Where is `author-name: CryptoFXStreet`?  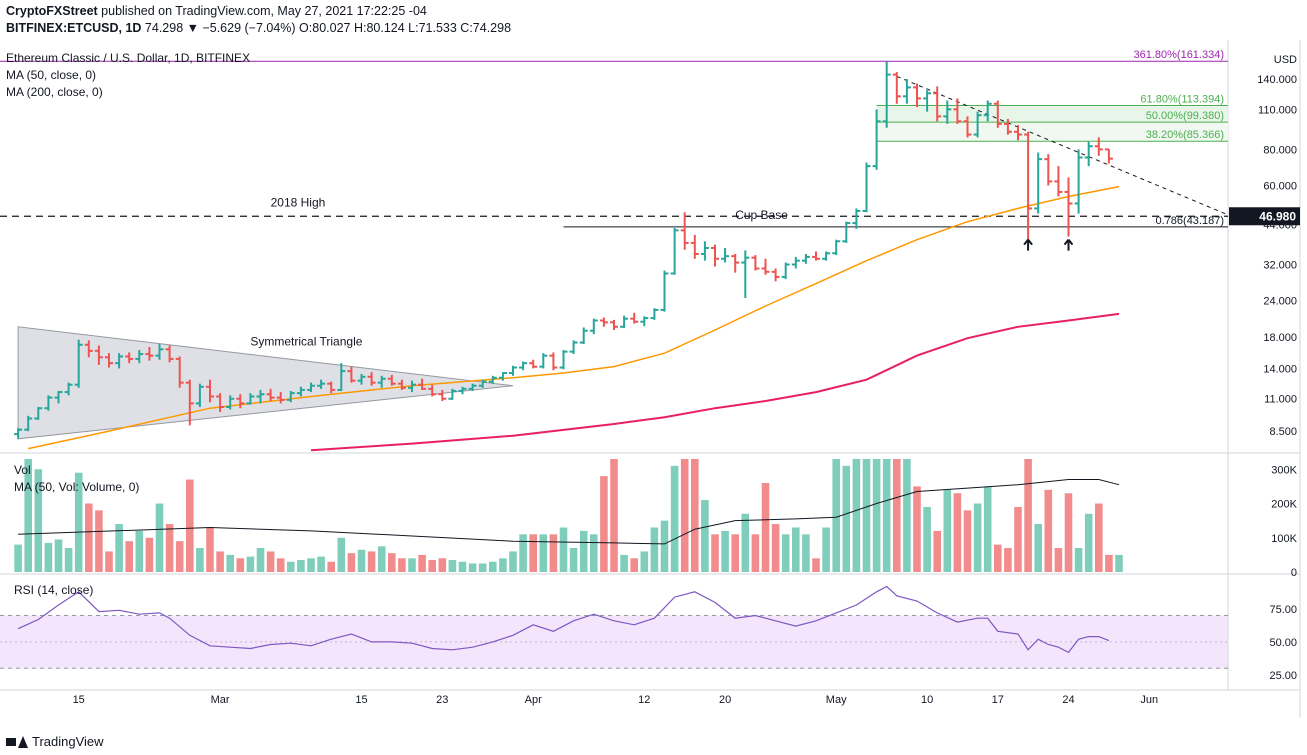 author-name: CryptoFXStreet is located at coordinates (52, 11).